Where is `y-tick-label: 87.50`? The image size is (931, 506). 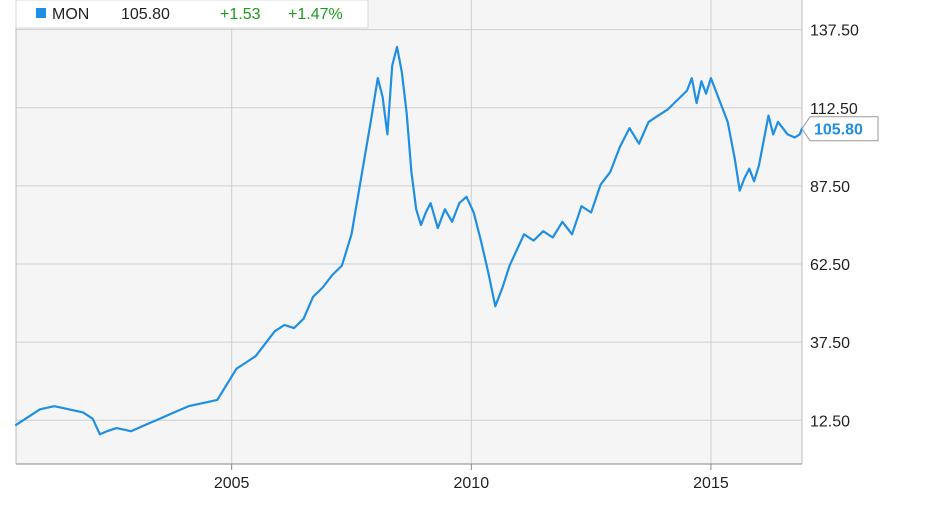 y-tick-label: 87.50 is located at coordinates (830, 187).